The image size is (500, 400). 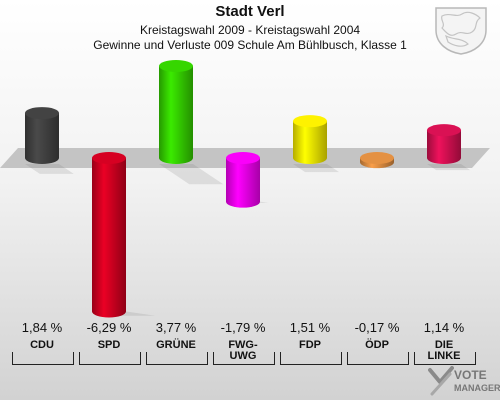 I want to click on value-label: 3,77 %, so click(x=176, y=327).